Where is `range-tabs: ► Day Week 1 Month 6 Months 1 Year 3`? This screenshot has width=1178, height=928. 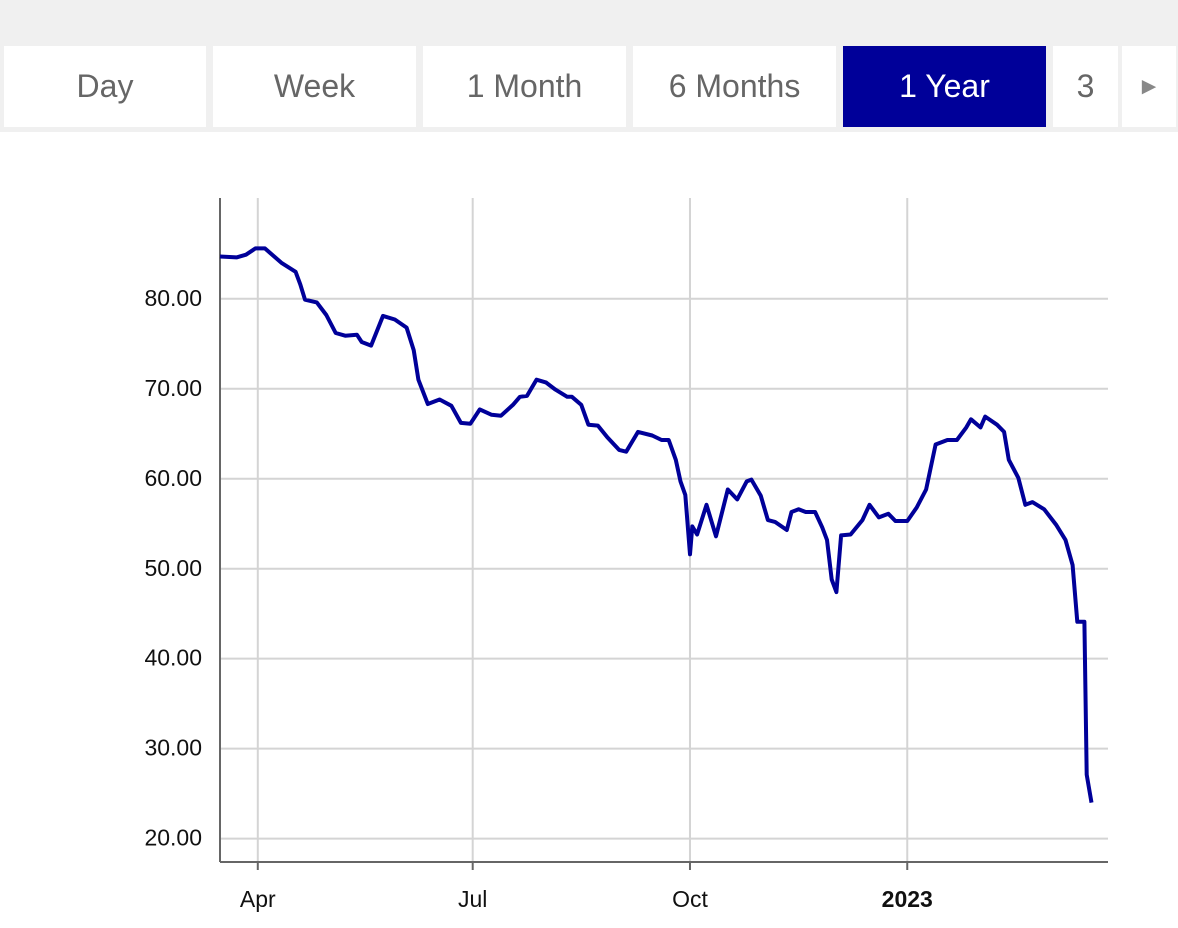
range-tabs: ► Day Week 1 Month 6 Months 1 Year 3 is located at coordinates (589, 87).